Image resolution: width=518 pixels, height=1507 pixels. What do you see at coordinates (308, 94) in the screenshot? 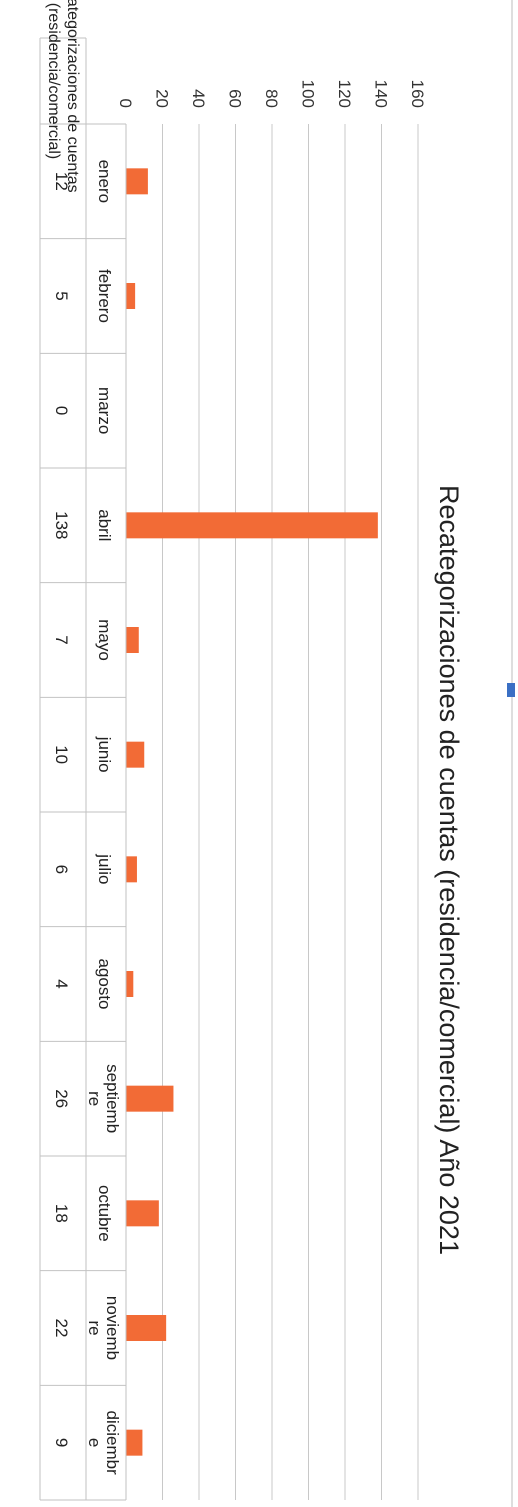
I see `y-tick-label: 100` at bounding box center [308, 94].